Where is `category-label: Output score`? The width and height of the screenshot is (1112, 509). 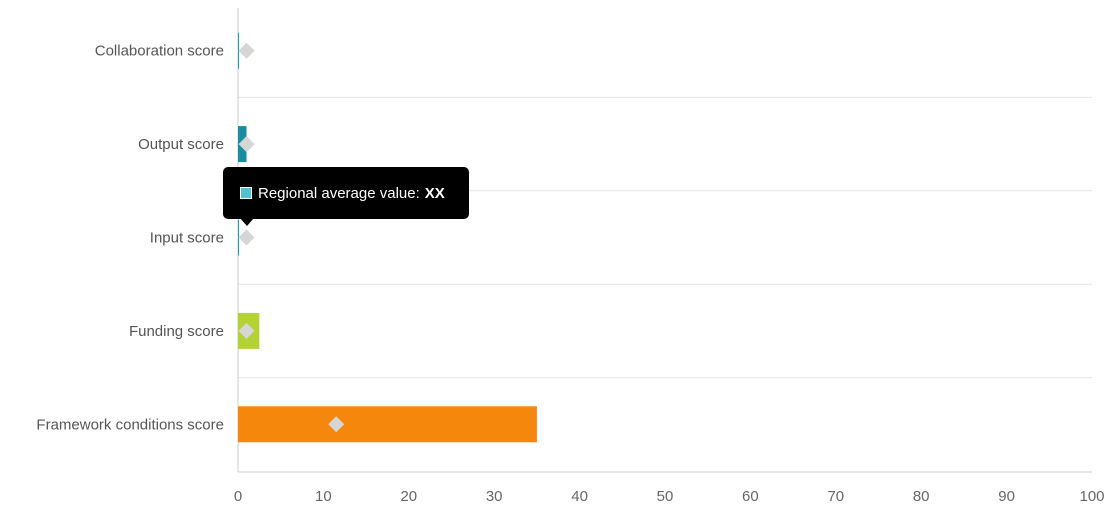
category-label: Output score is located at coordinates (181, 144).